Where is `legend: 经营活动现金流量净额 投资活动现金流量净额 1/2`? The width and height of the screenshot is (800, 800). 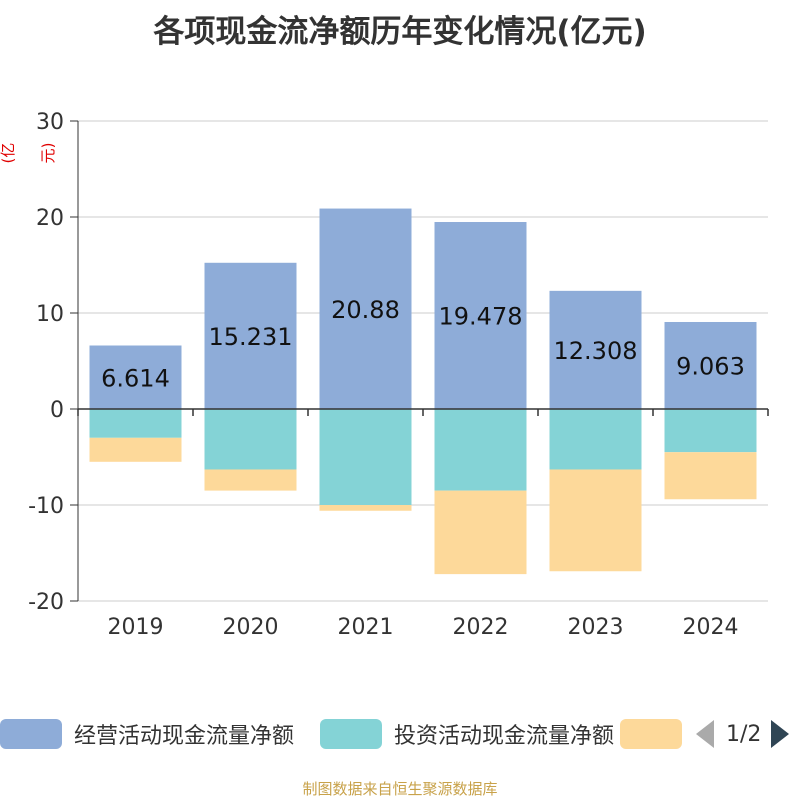 legend: 经营活动现金流量净额 投资活动现金流量净额 1/2 is located at coordinates (400, 734).